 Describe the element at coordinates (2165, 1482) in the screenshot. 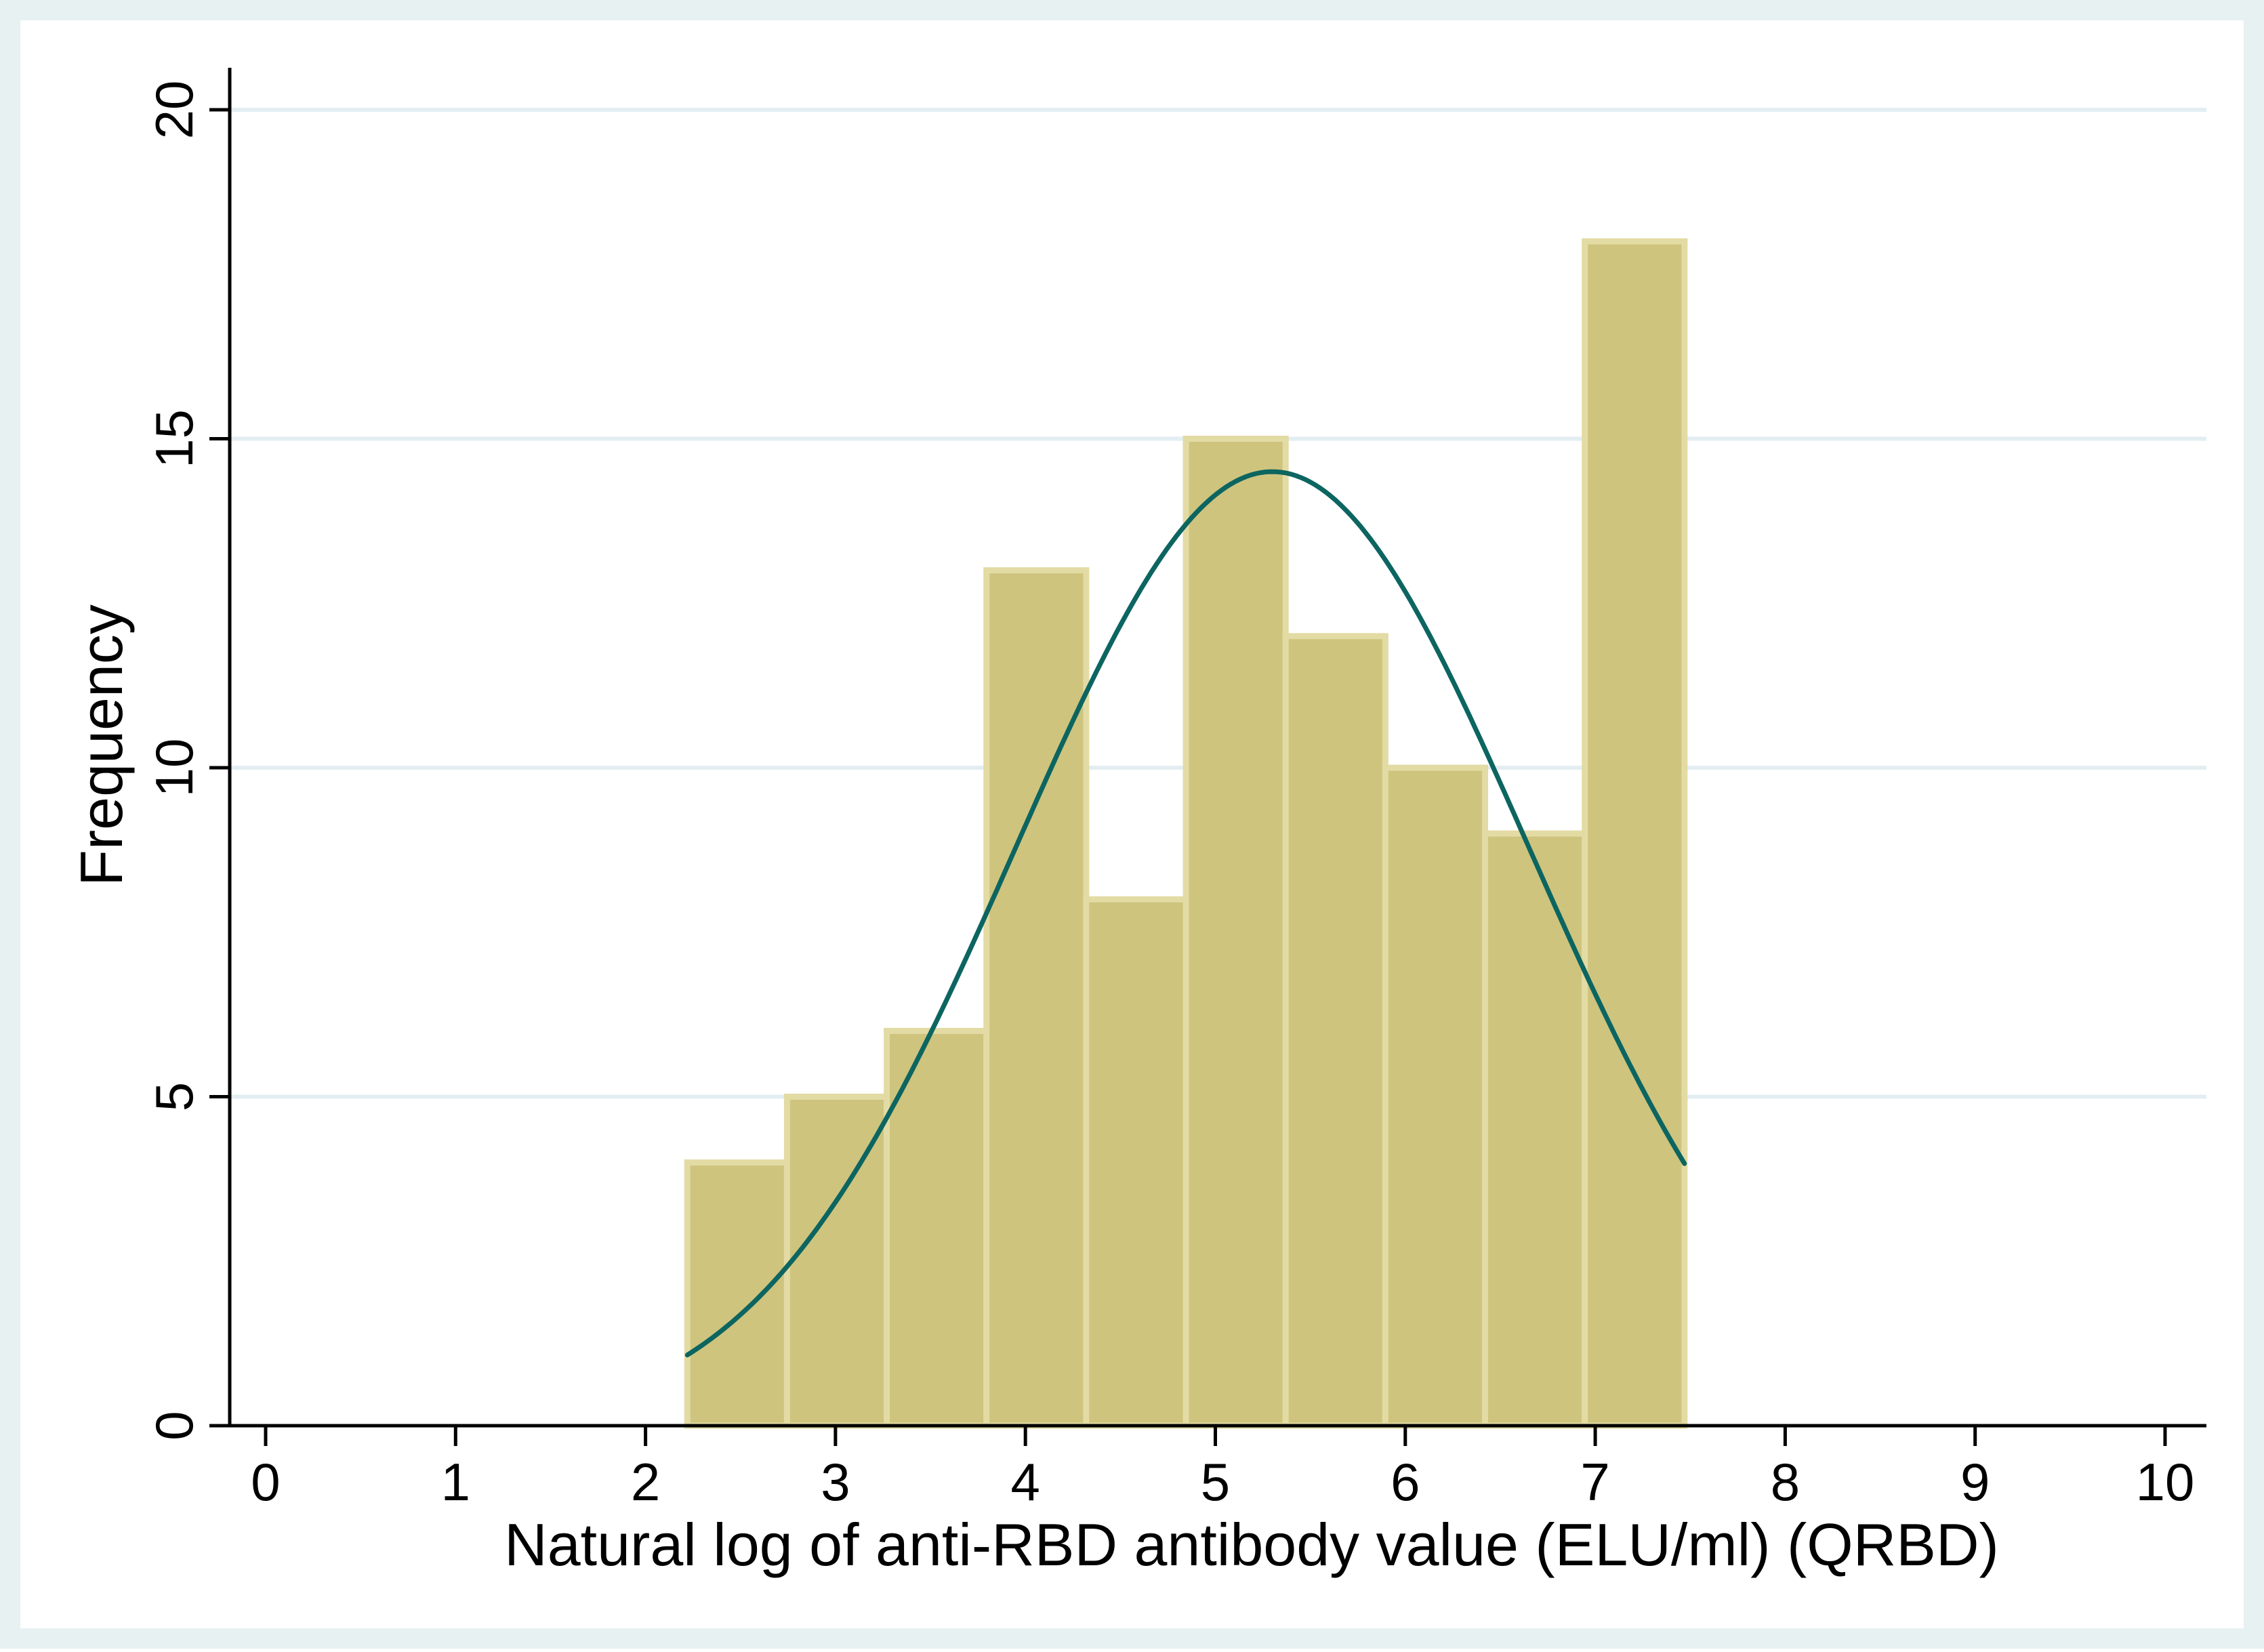

I see `x-tick-label-10: 10` at that location.